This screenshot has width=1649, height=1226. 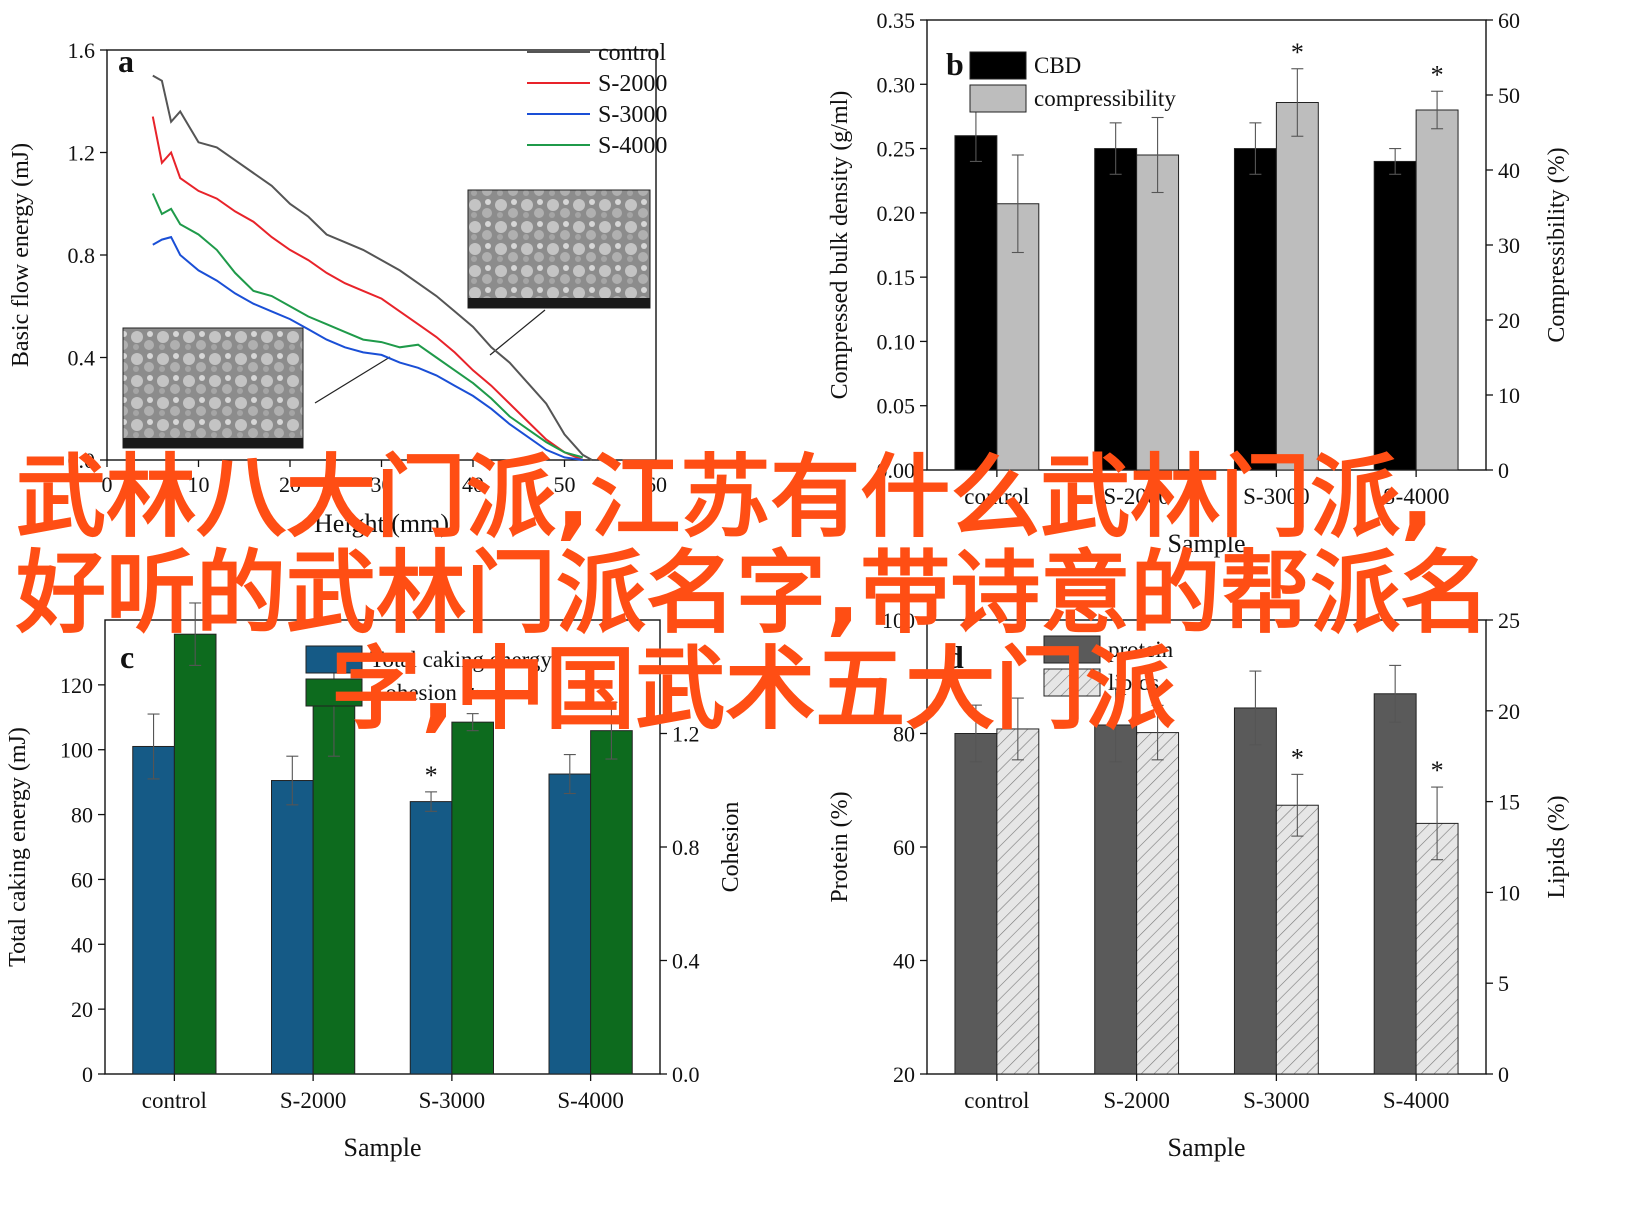 I want to click on legend-label: compressibility, so click(x=1105, y=98).